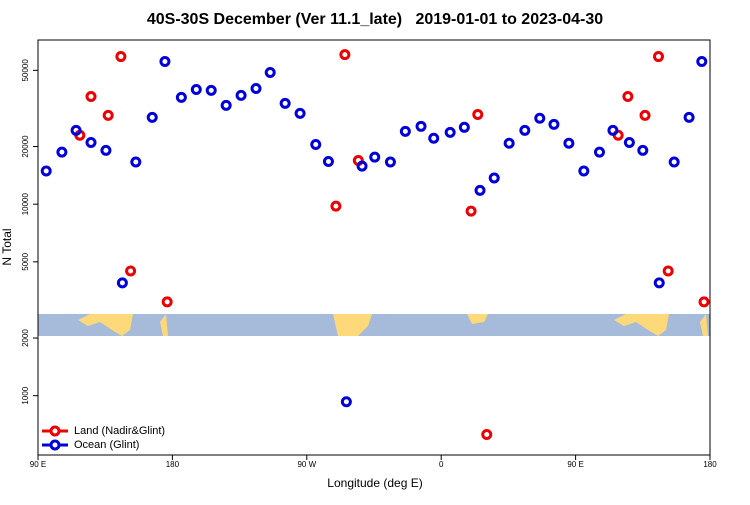 This screenshot has height=505, width=750. What do you see at coordinates (25, 70) in the screenshot?
I see `y-tick-label: 50000` at bounding box center [25, 70].